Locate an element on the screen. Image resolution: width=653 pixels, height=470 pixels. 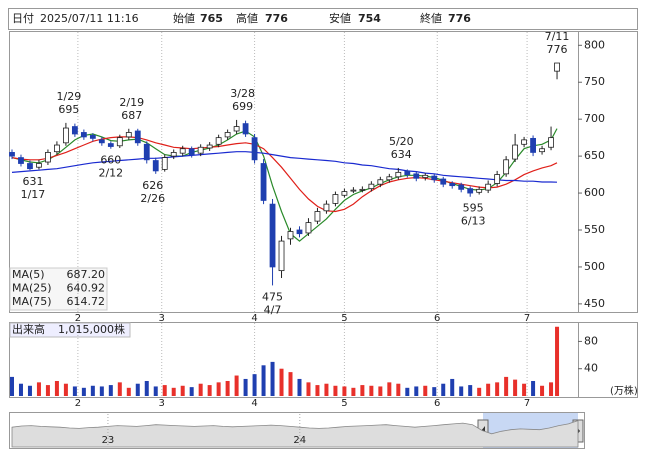
x-tick-label: 7 is located at coordinates (527, 403).